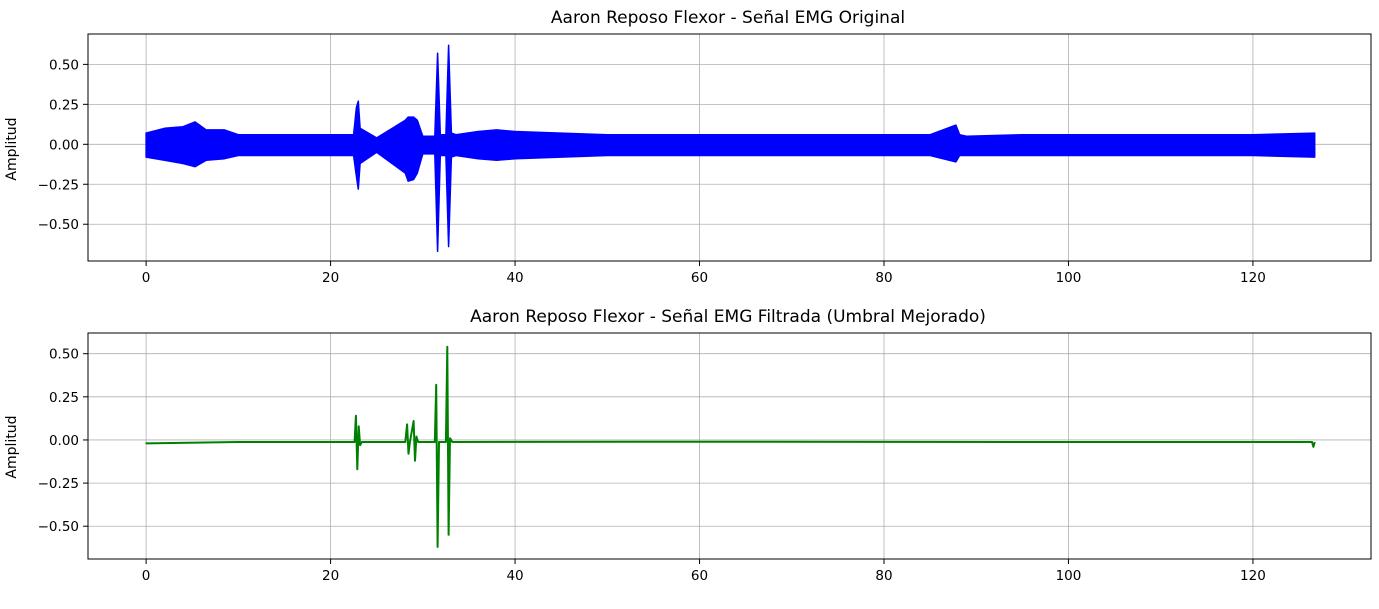 This screenshot has height=609, width=1379. I want to click on y-axis-label-original: Amplitud, so click(12, 148).